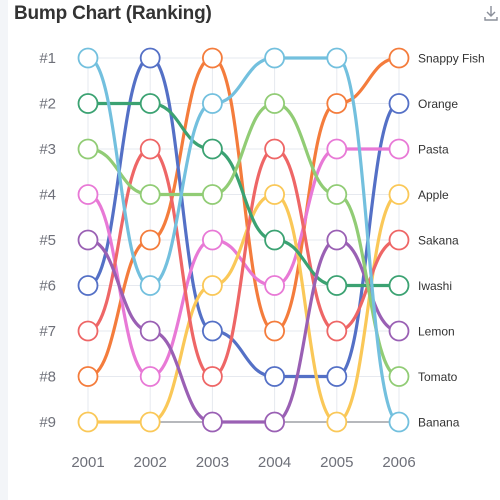  What do you see at coordinates (150, 462) in the screenshot?
I see `x-tick-label: 2002` at bounding box center [150, 462].